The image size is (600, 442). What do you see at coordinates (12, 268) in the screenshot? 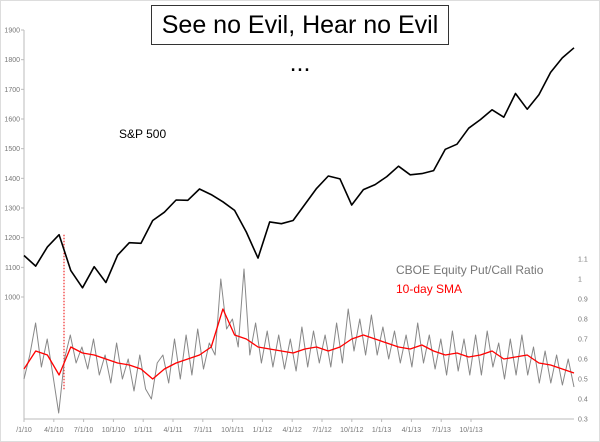
I see `left-tick-label: 1100` at bounding box center [12, 268].